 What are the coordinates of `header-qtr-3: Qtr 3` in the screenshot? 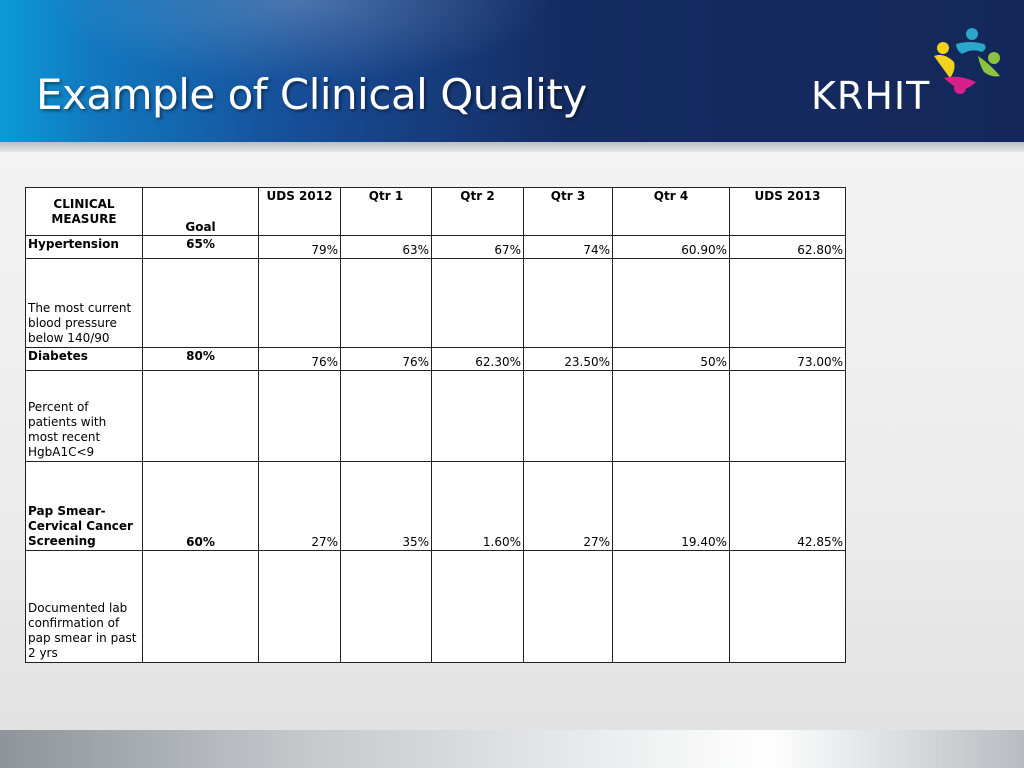 It's located at (568, 211).